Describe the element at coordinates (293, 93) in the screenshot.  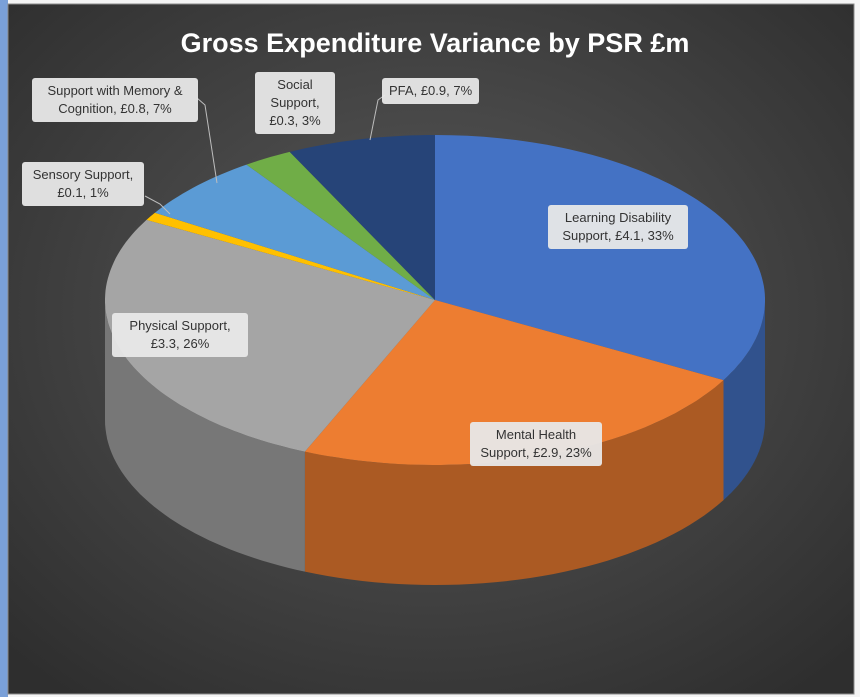
I see `label-category: Social Support` at that location.